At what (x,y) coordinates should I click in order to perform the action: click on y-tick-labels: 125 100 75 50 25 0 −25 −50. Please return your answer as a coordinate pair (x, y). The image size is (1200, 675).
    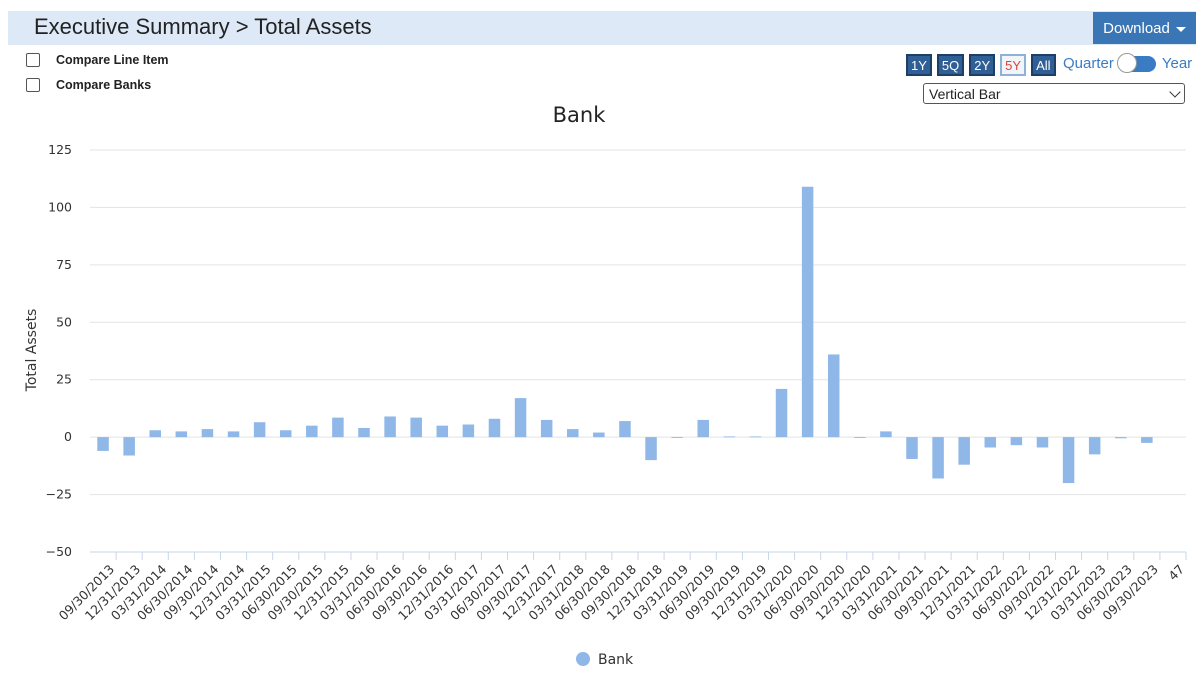
    Looking at the image, I should click on (59, 350).